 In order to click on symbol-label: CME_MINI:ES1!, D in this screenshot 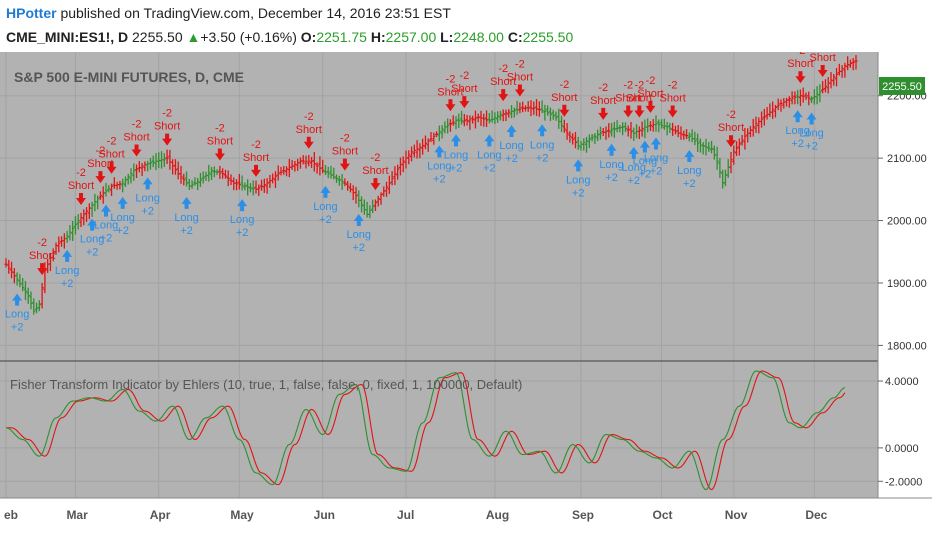, I will do `click(67, 37)`.